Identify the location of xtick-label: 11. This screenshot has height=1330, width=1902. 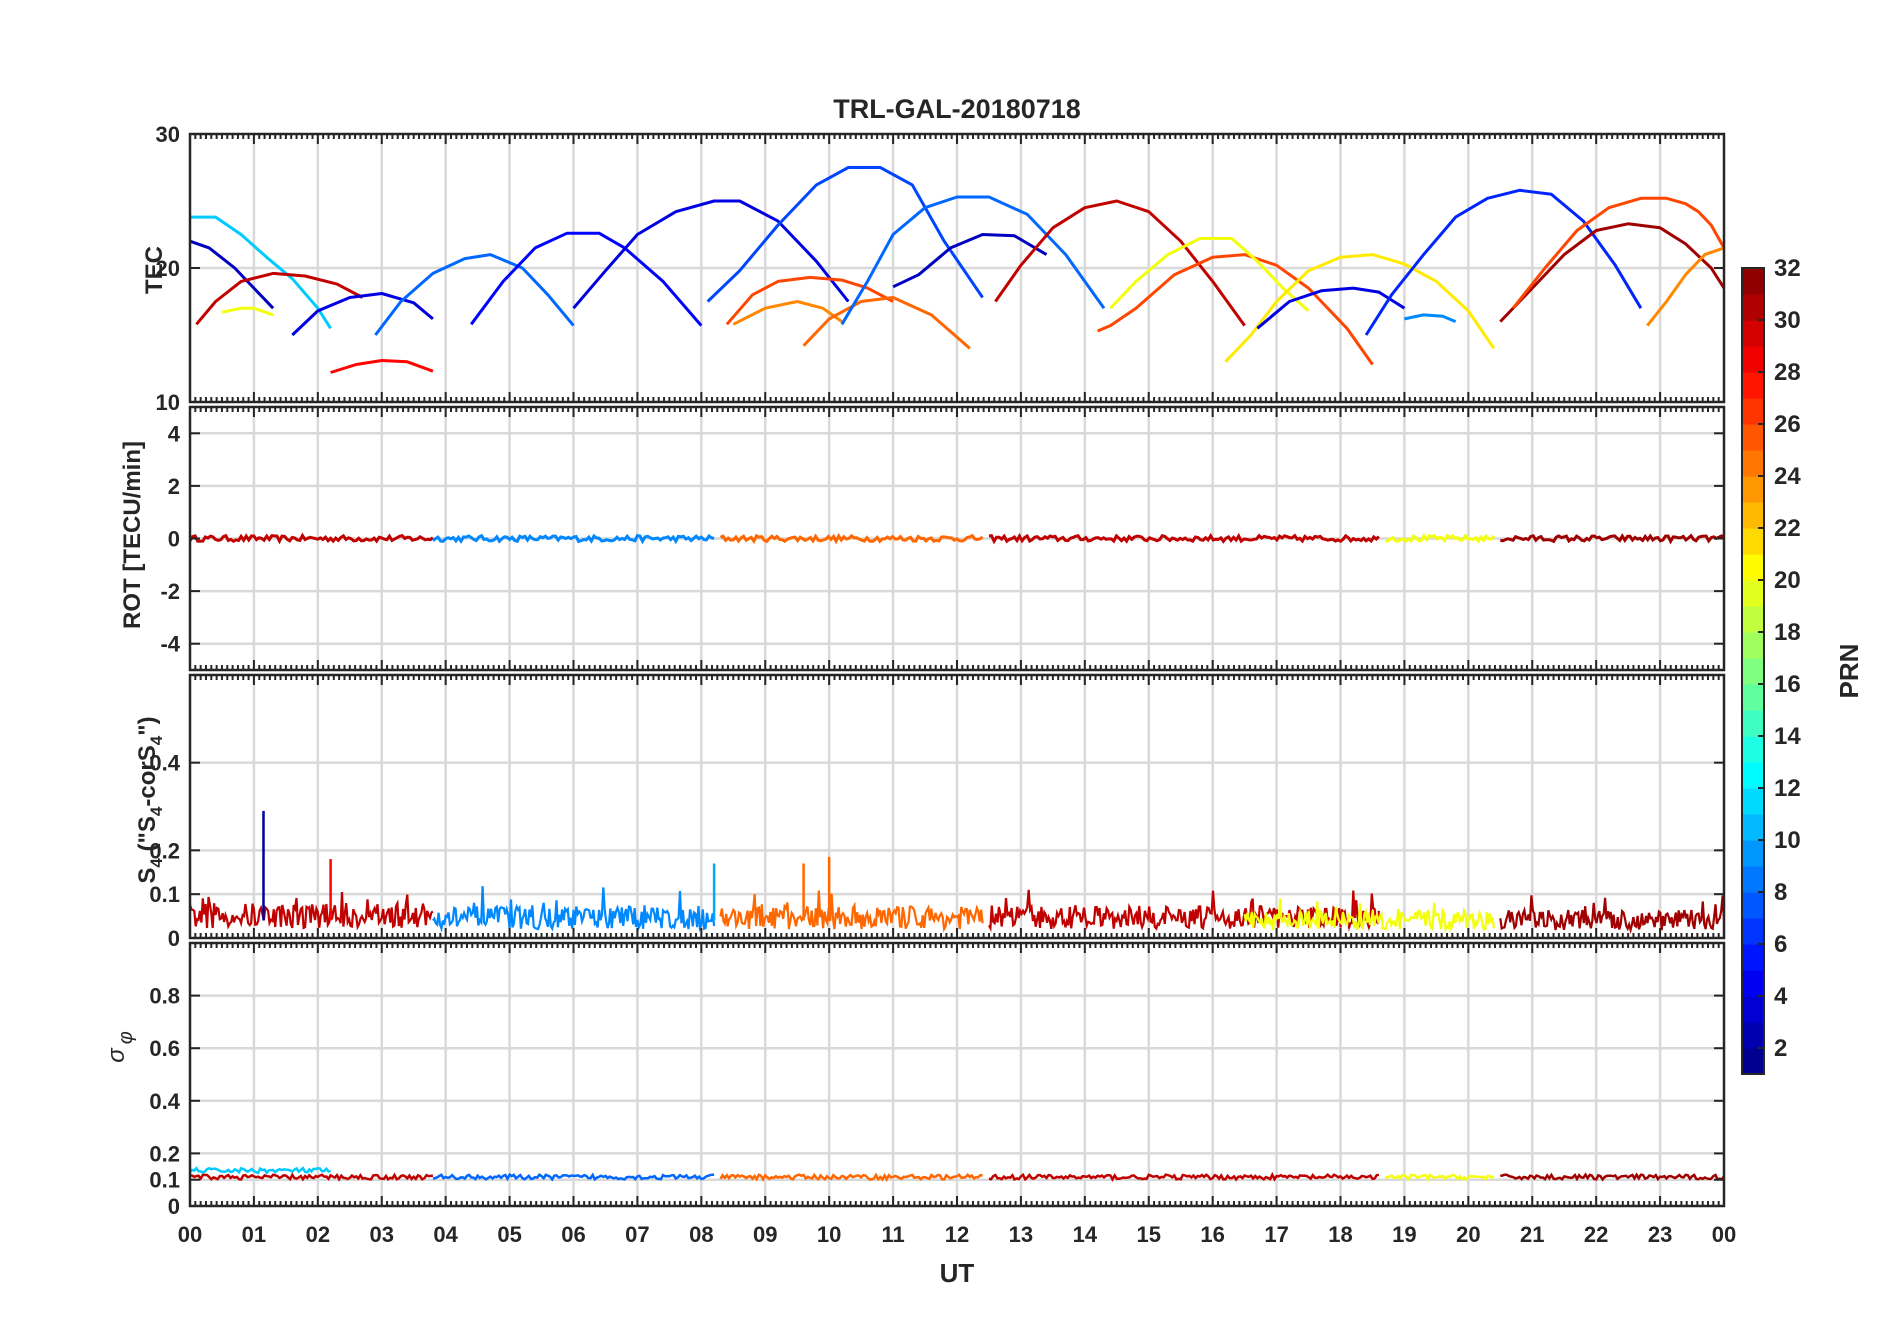
(892, 1234).